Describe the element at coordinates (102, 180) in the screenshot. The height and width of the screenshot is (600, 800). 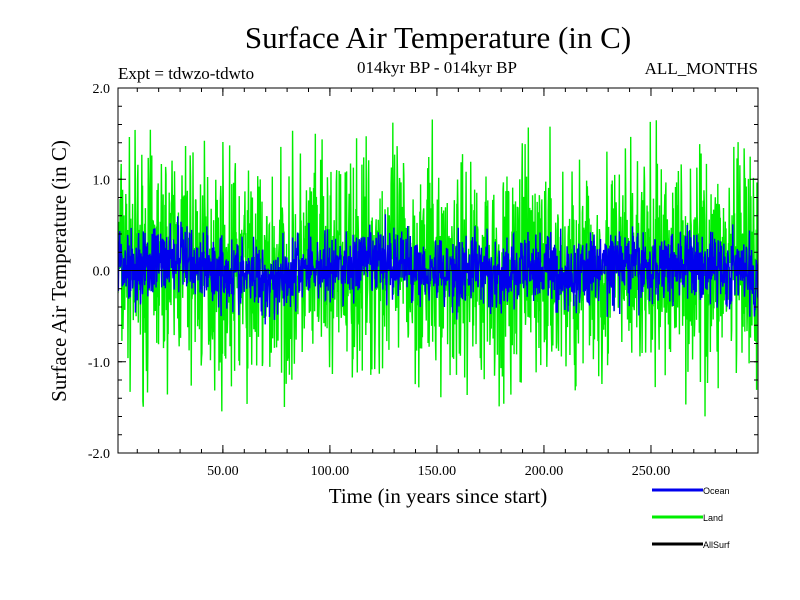
I see `y-tick-label: 1.0` at that location.